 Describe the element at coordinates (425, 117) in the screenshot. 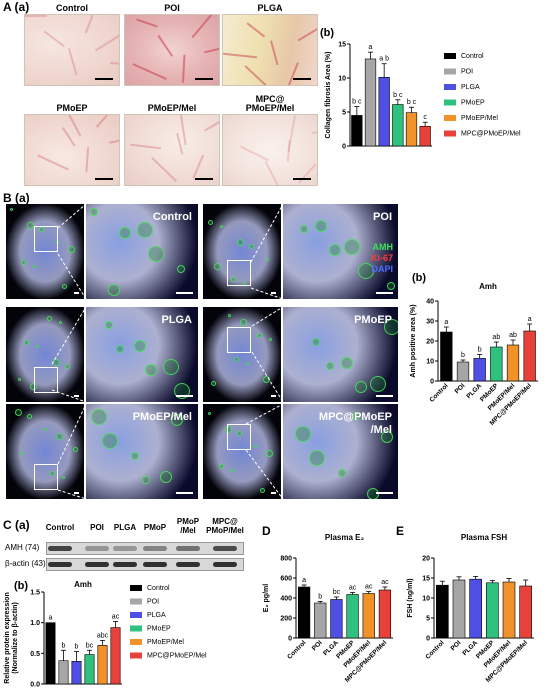

I see `significance-letter: c` at that location.